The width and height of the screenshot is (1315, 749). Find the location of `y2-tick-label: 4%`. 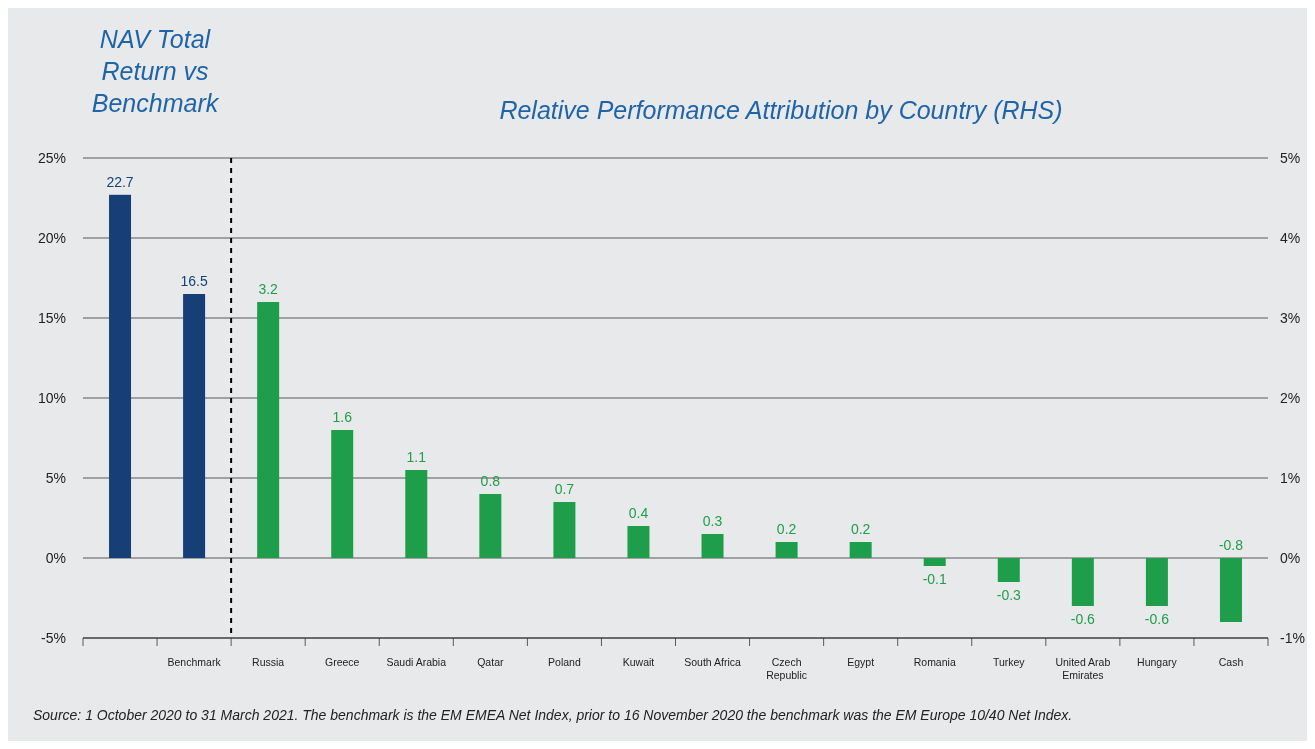

y2-tick-label: 4% is located at coordinates (1290, 237).